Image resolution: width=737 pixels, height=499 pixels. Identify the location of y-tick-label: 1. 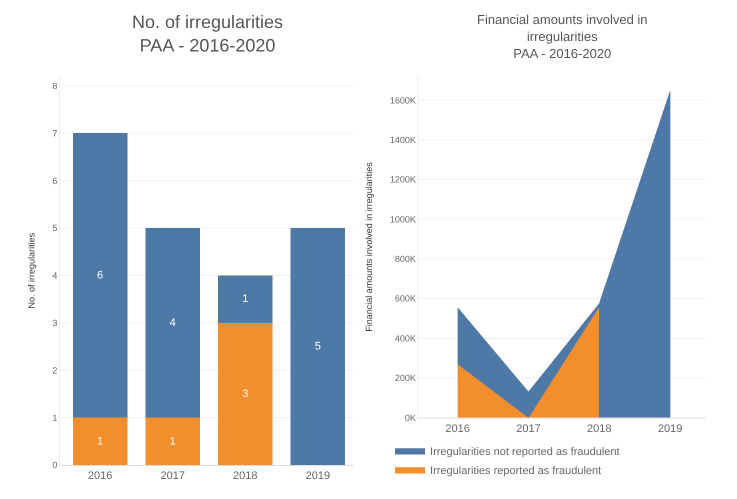
(55, 417).